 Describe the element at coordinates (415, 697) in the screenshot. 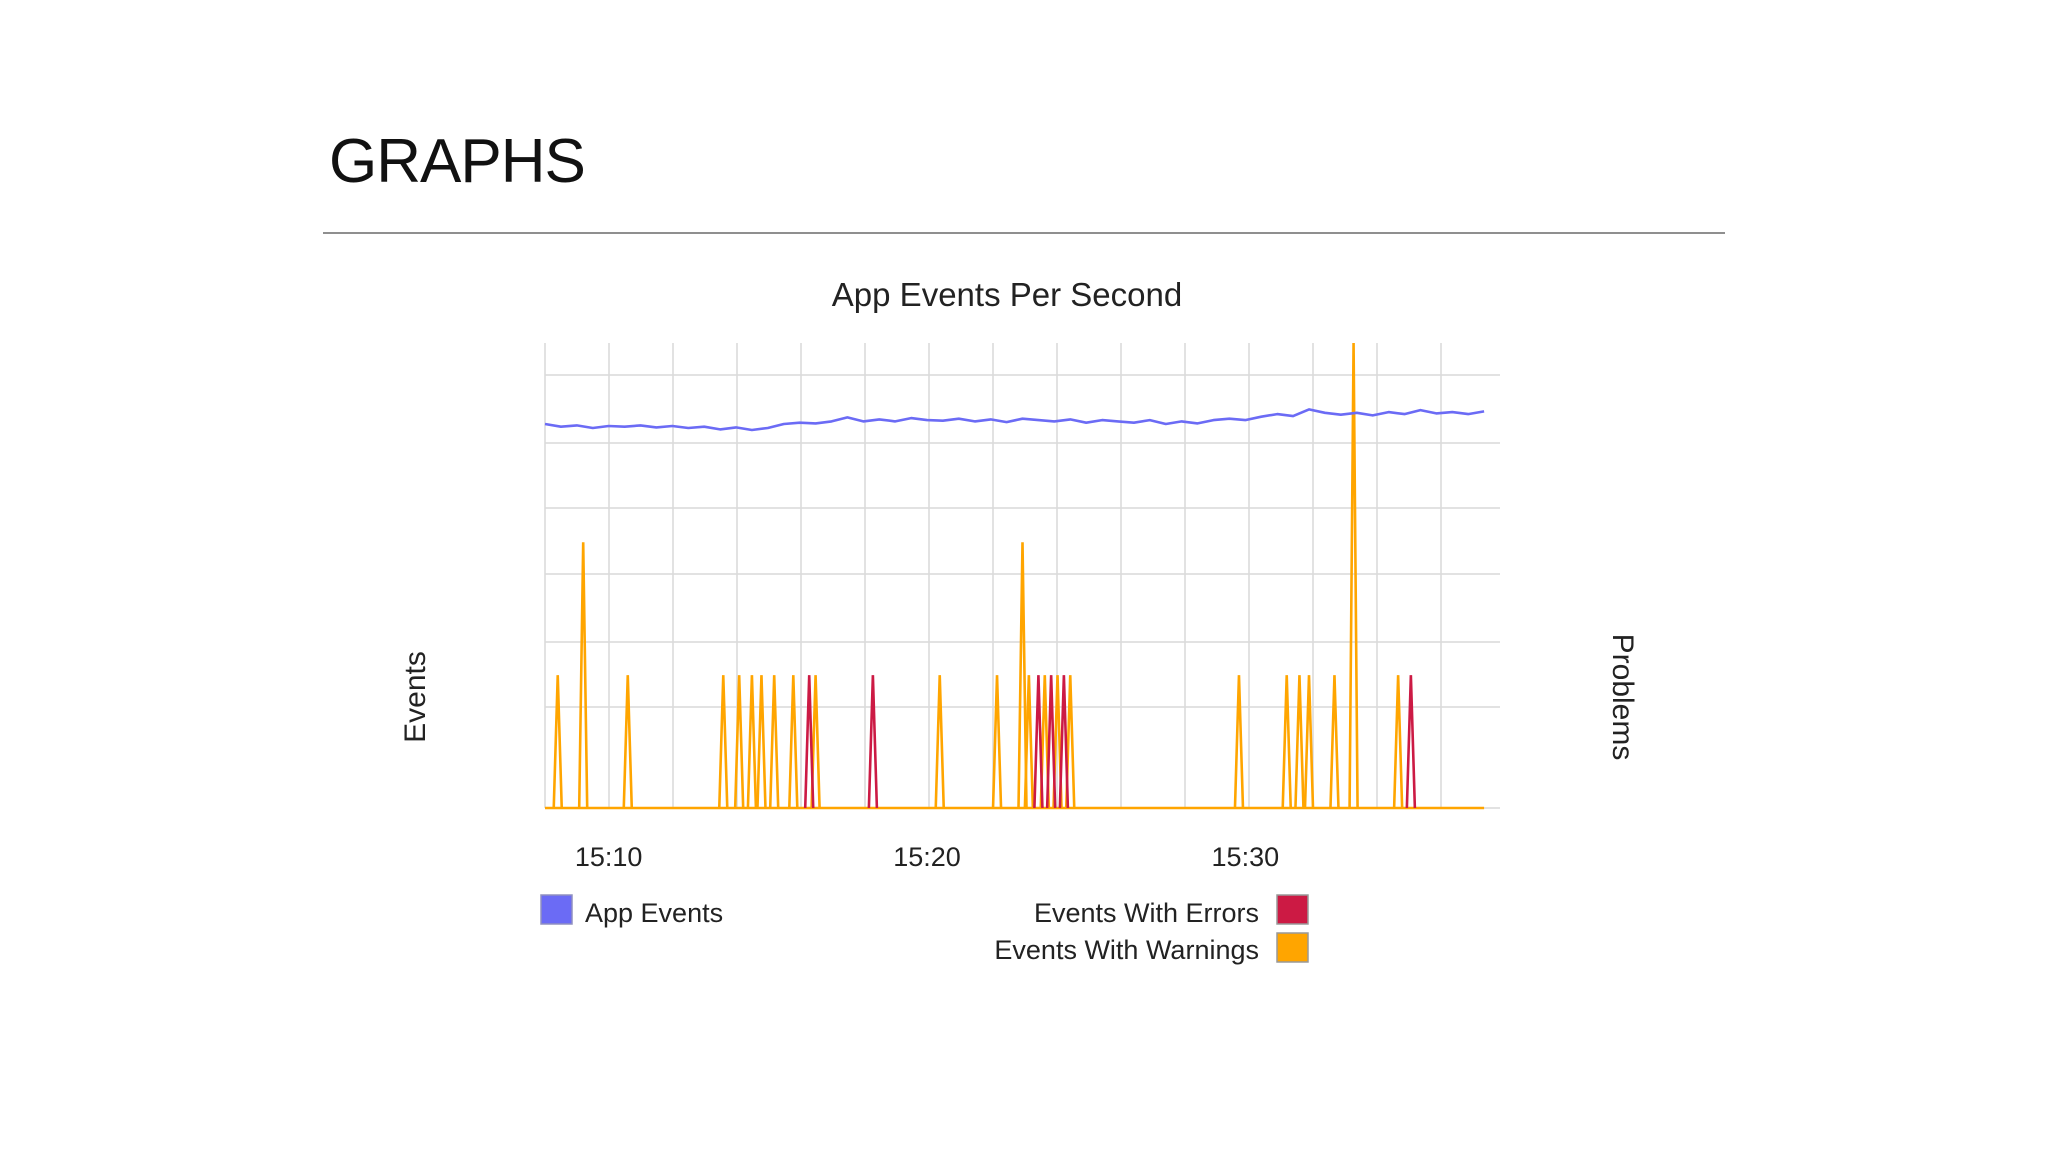

I see `y-axis-label-left: Events` at that location.